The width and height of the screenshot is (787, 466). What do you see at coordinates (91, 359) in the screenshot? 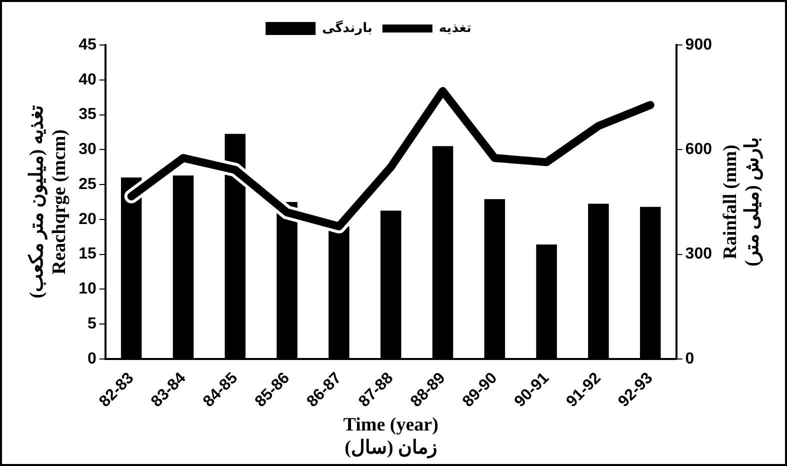
I see `y-tick-label: 0` at bounding box center [91, 359].